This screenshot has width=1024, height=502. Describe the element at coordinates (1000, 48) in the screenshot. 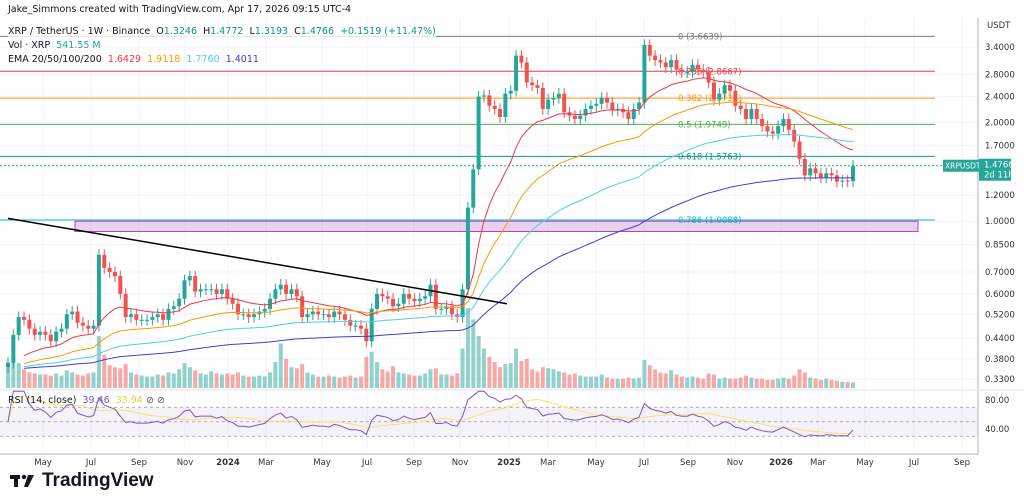

I see `price-tick: 3.4000` at that location.